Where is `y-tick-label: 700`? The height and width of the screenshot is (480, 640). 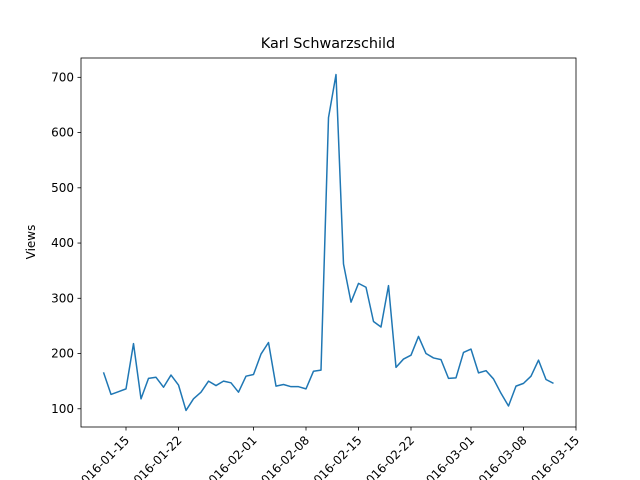
y-tick-label: 700 is located at coordinates (62, 77).